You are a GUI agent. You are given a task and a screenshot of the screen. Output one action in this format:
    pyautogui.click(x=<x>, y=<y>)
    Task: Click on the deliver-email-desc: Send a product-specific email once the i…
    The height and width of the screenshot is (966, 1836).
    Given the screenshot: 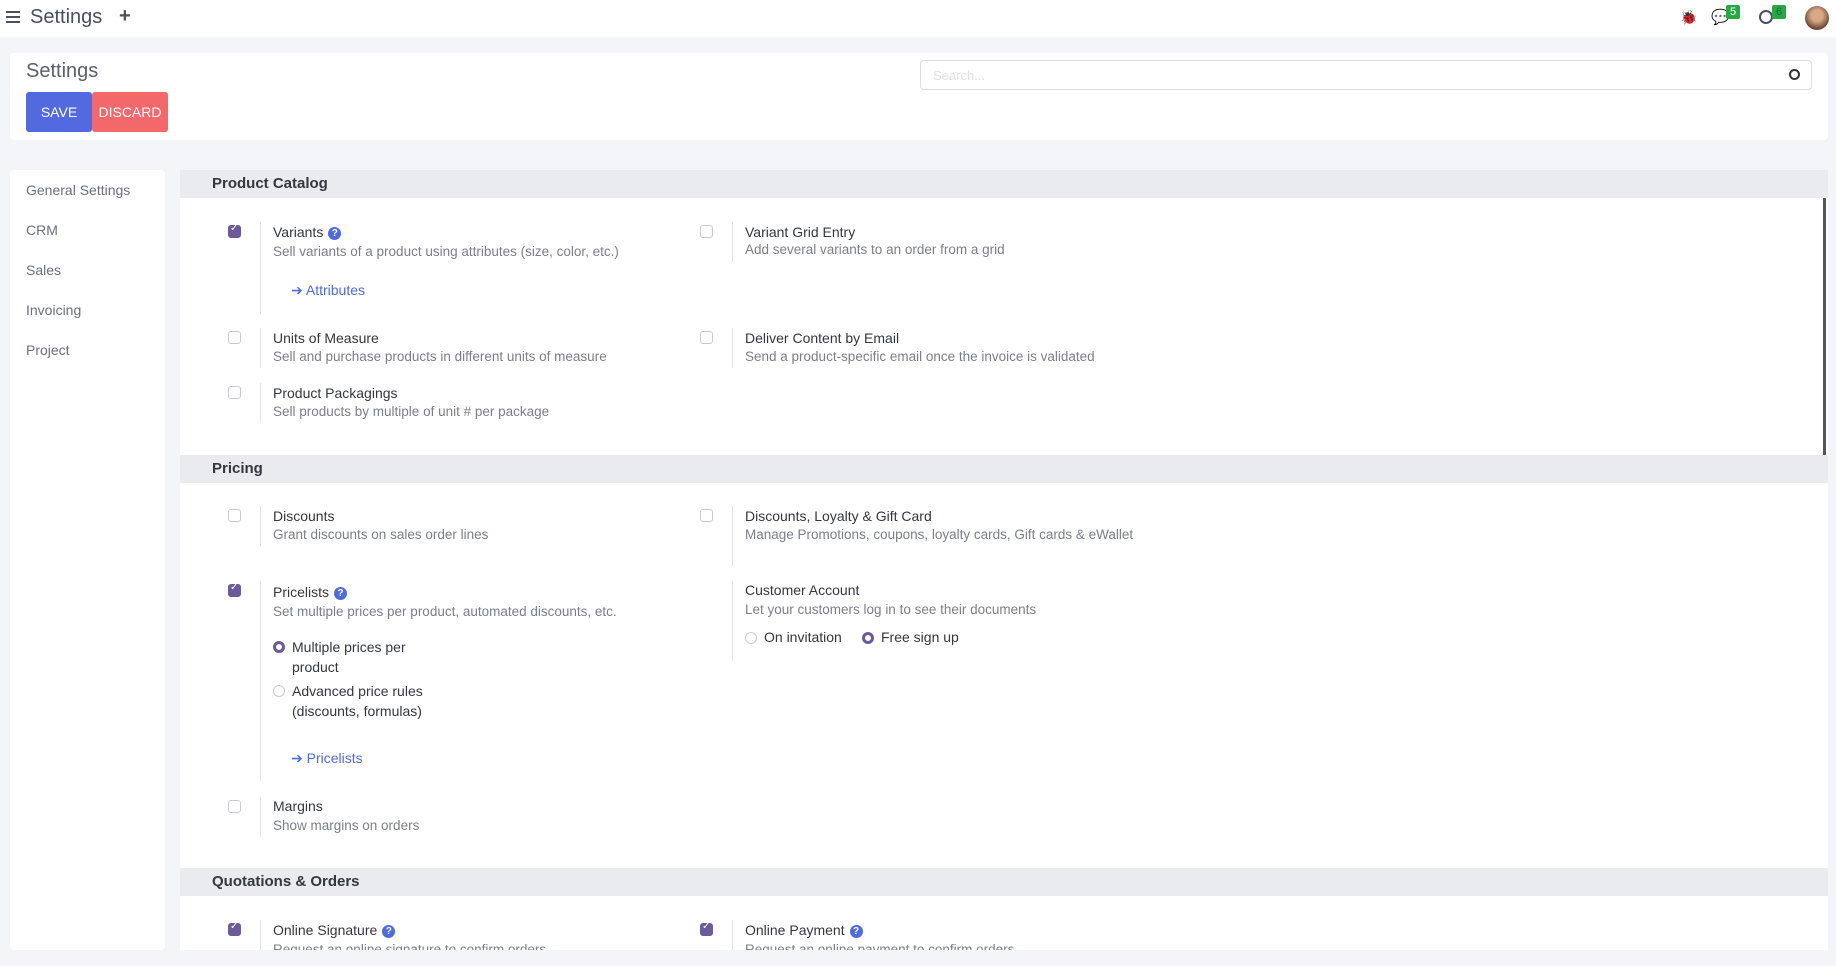 What is the action you would take?
    pyautogui.click(x=920, y=356)
    